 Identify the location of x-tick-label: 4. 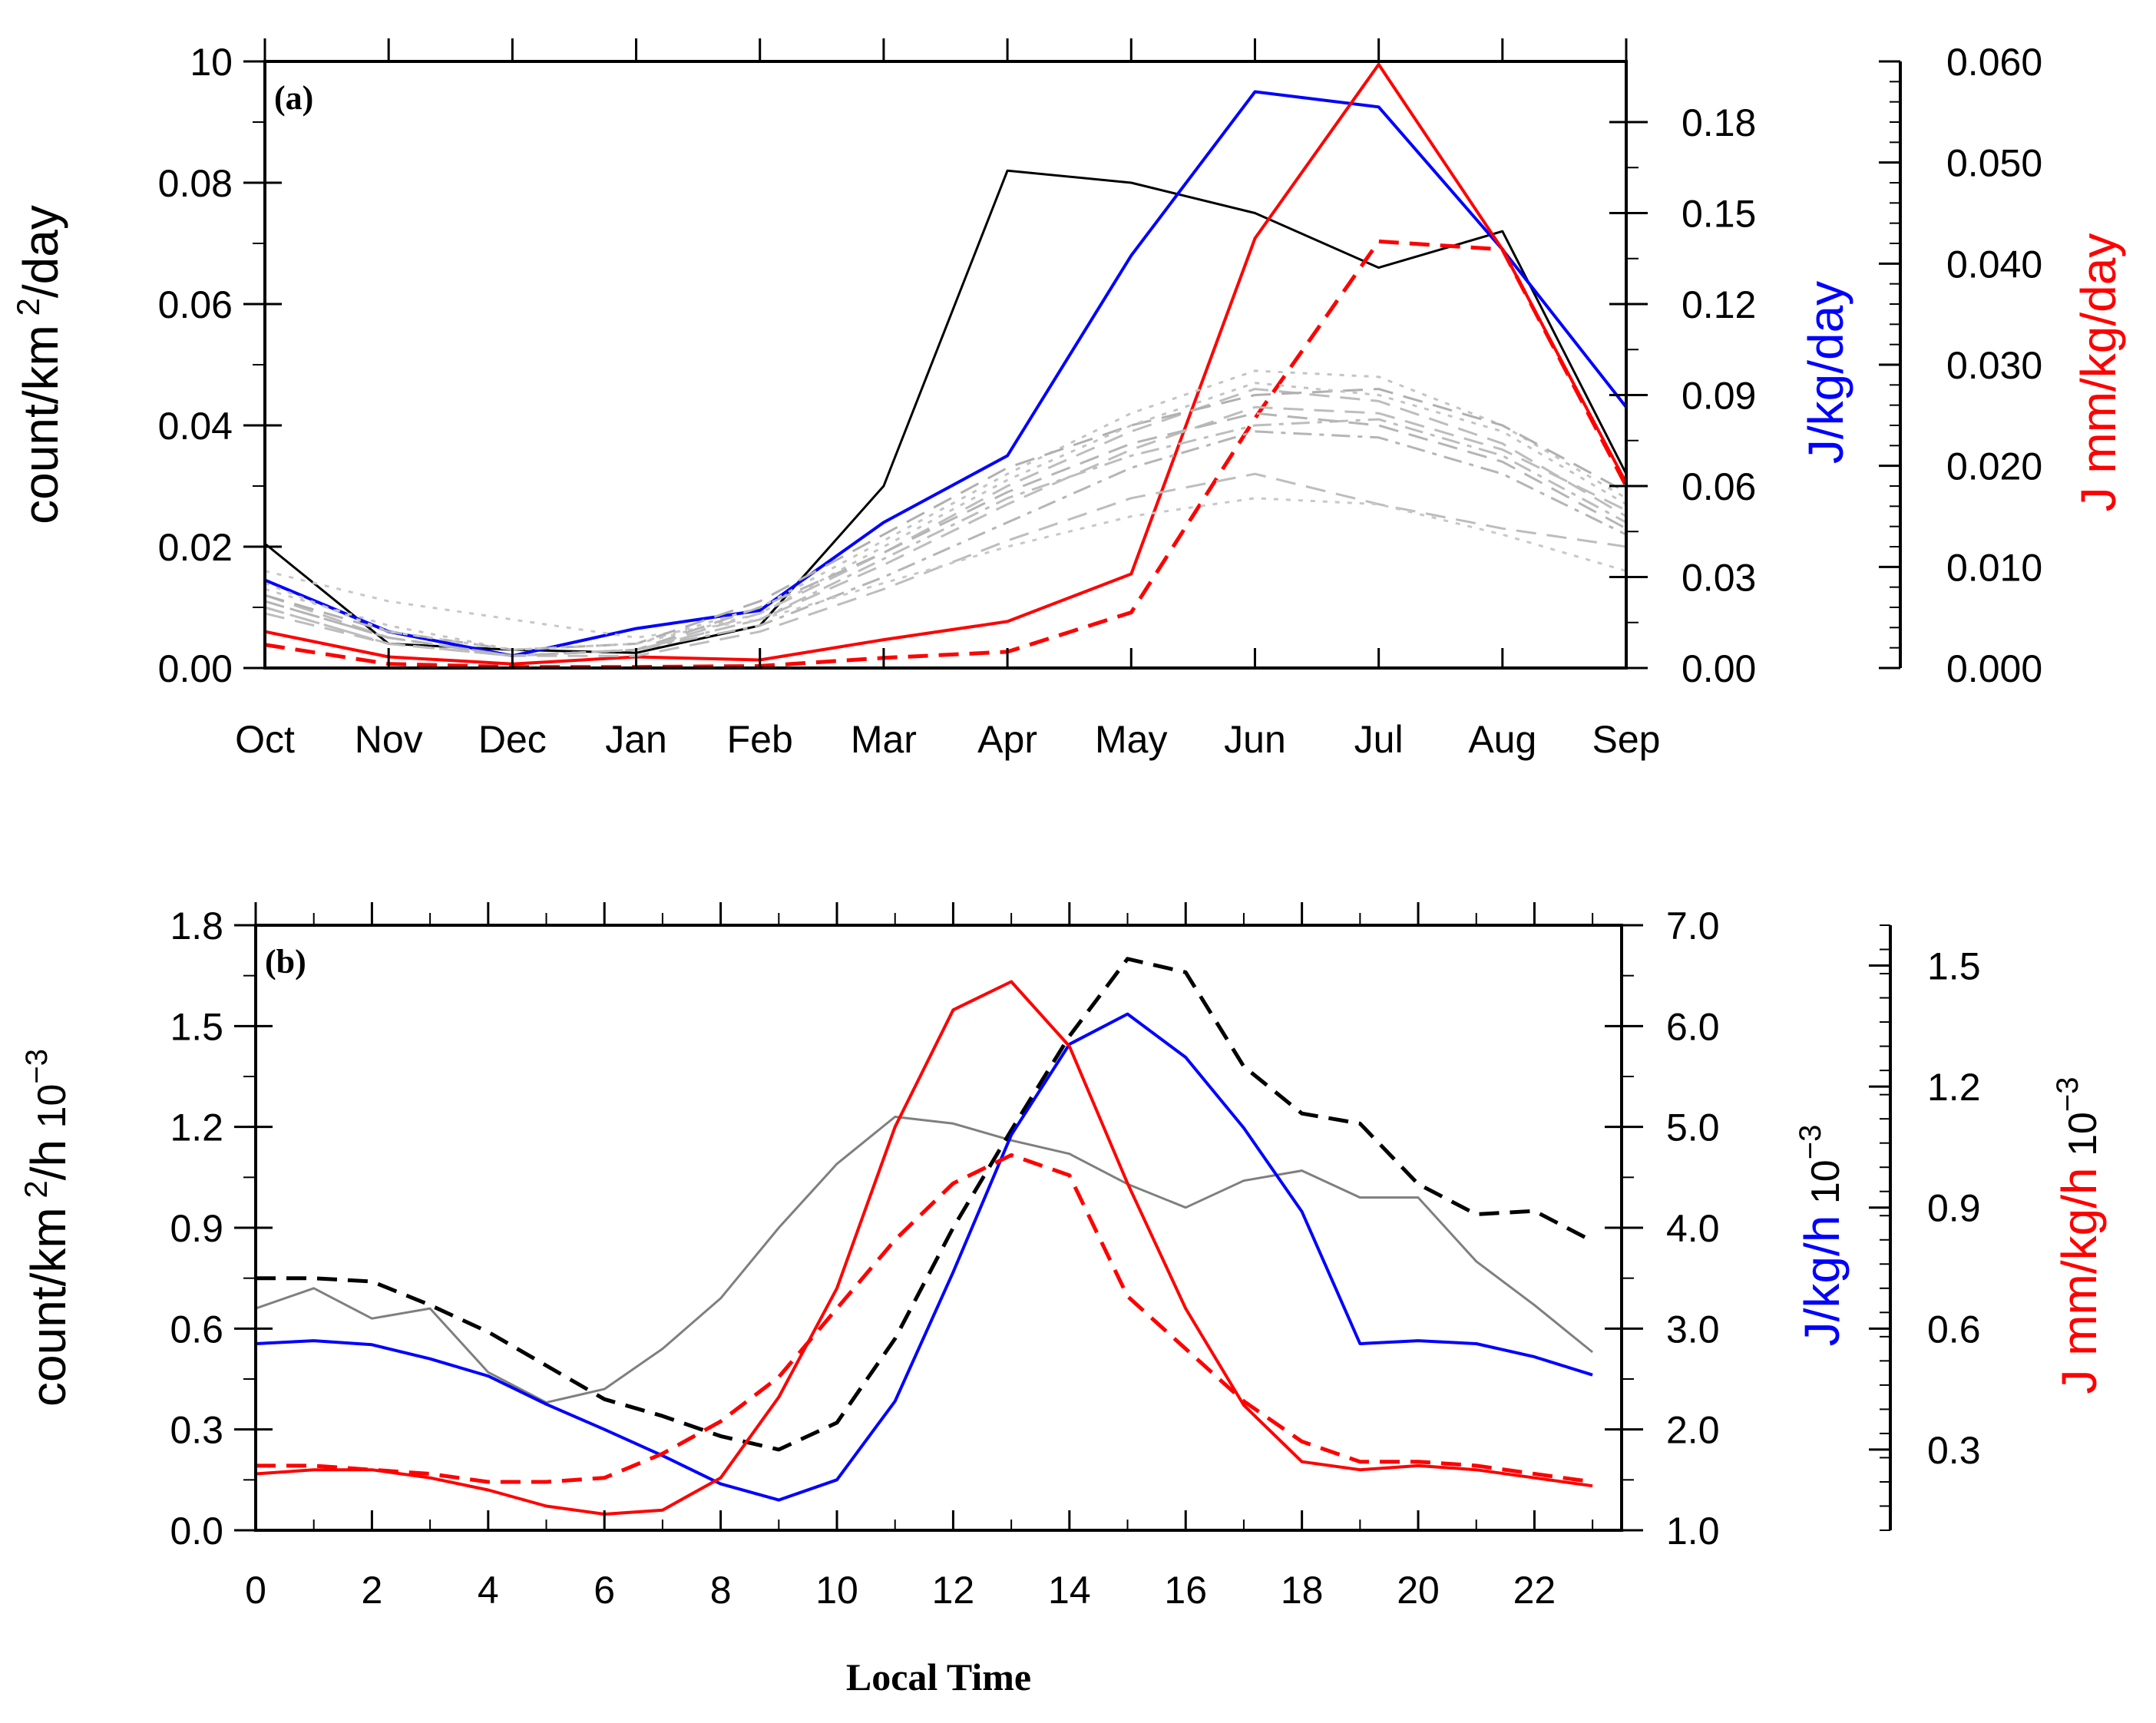
(489, 1590).